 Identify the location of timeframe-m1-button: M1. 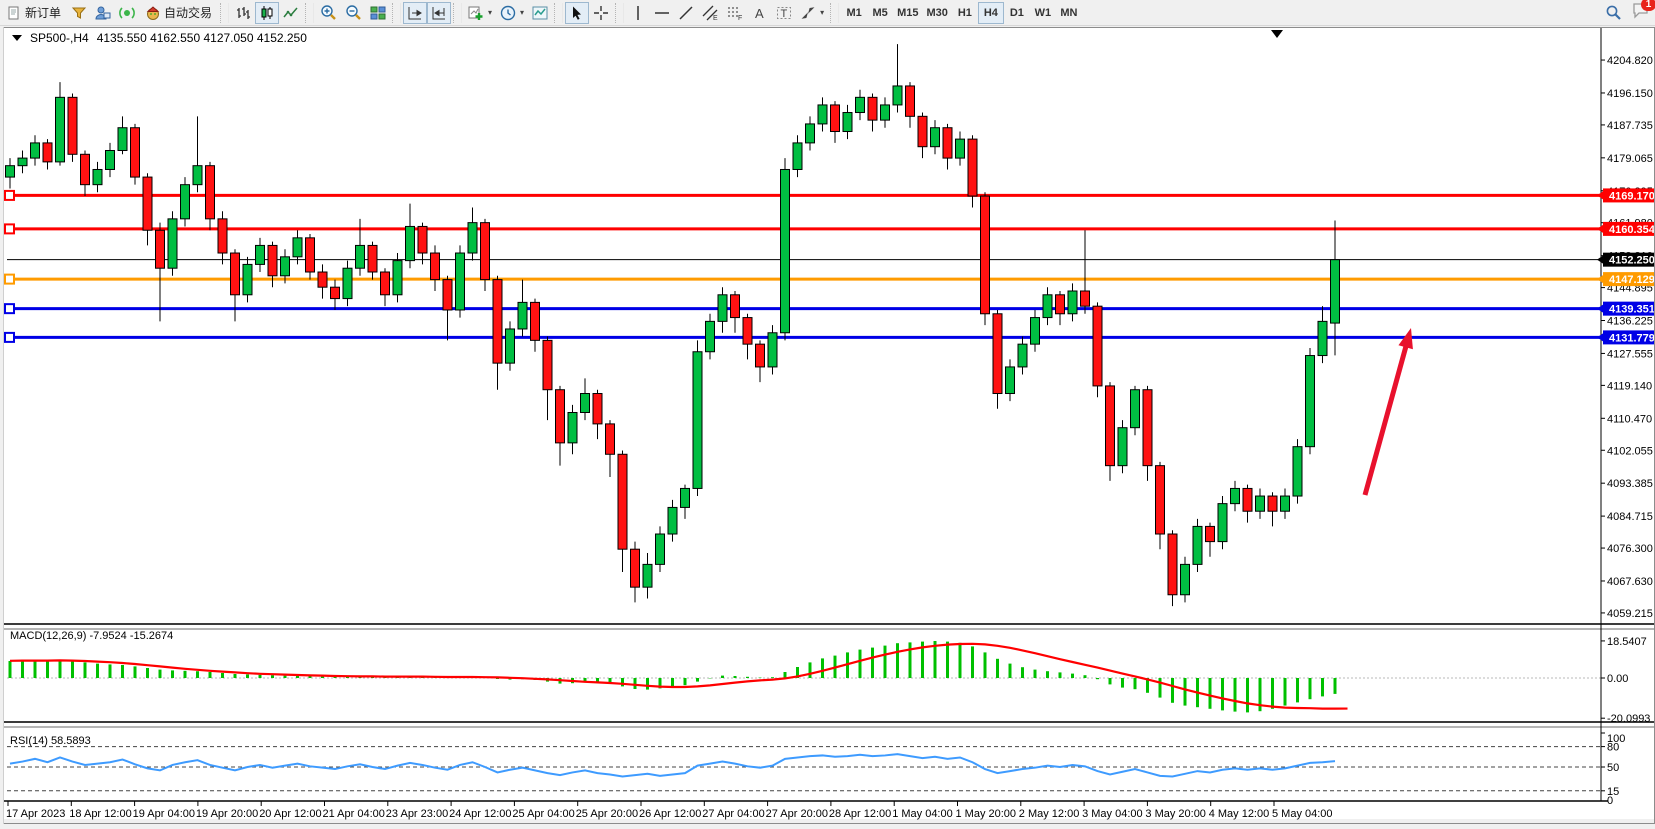
(854, 13).